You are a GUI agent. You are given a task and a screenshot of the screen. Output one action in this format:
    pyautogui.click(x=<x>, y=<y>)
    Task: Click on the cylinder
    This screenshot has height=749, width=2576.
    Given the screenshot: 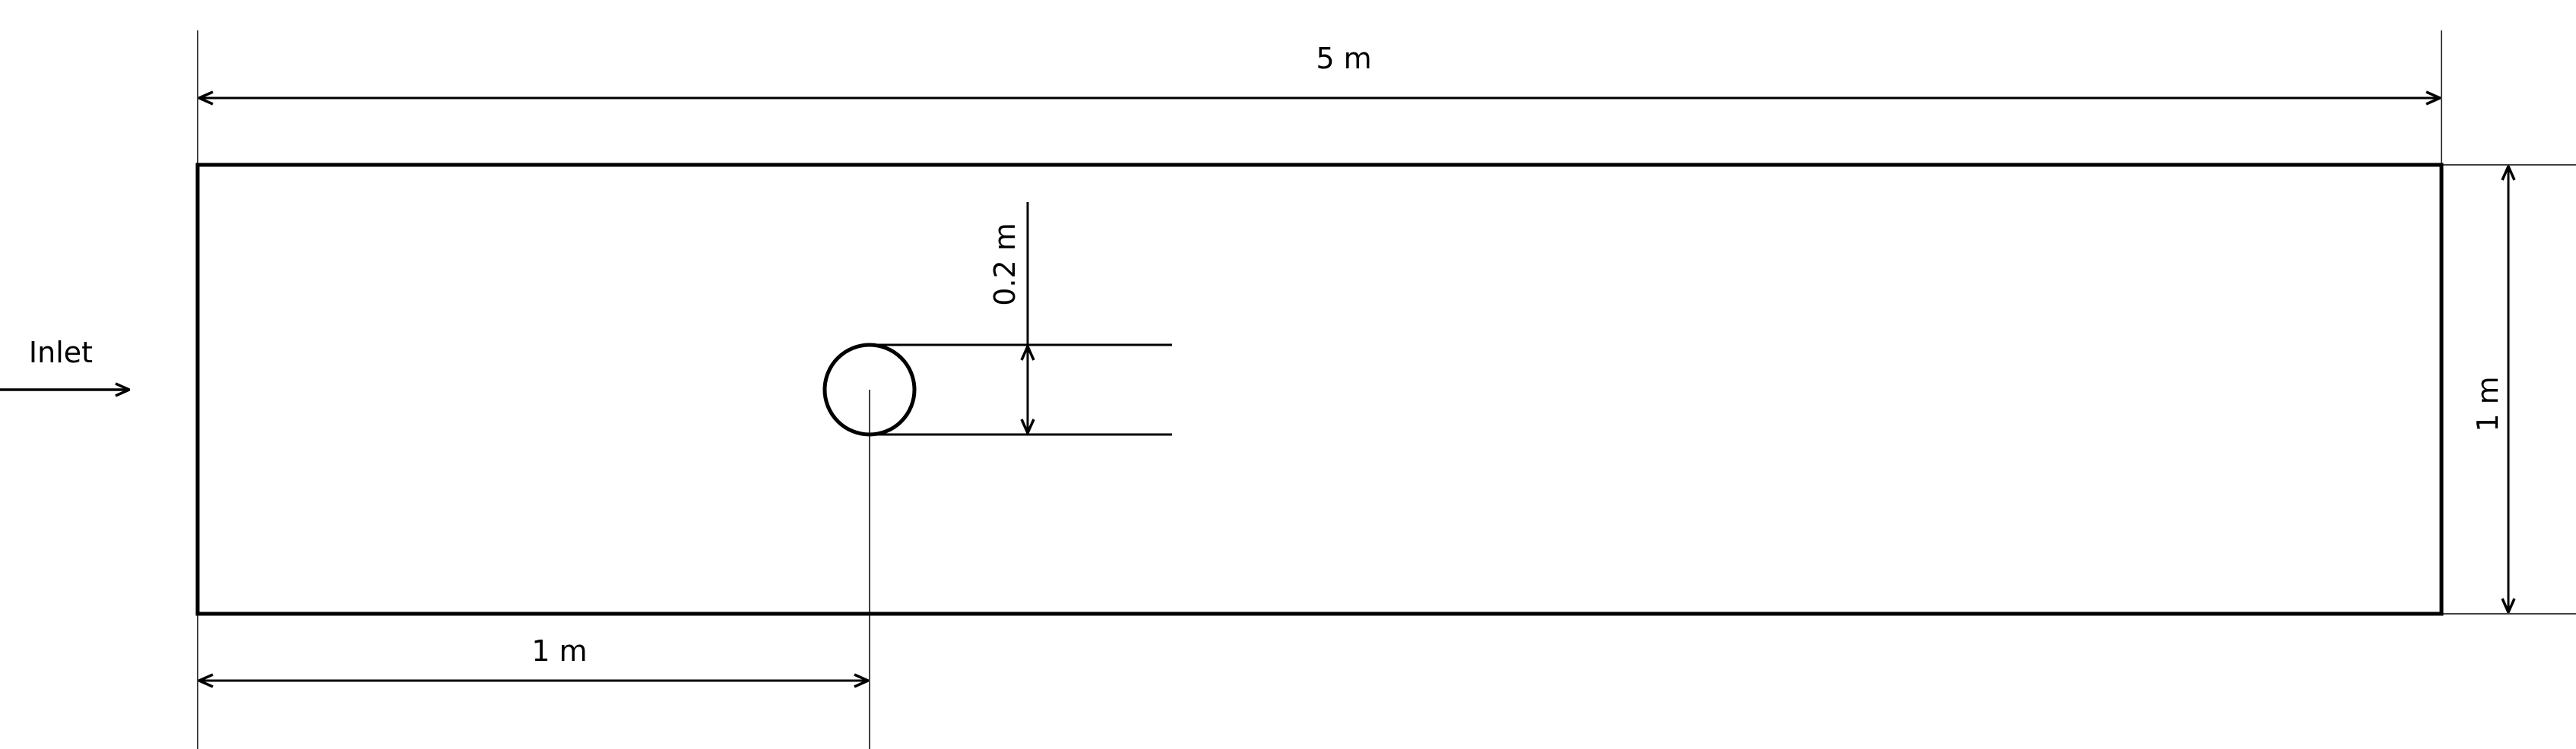 What is the action you would take?
    pyautogui.click(x=869, y=390)
    